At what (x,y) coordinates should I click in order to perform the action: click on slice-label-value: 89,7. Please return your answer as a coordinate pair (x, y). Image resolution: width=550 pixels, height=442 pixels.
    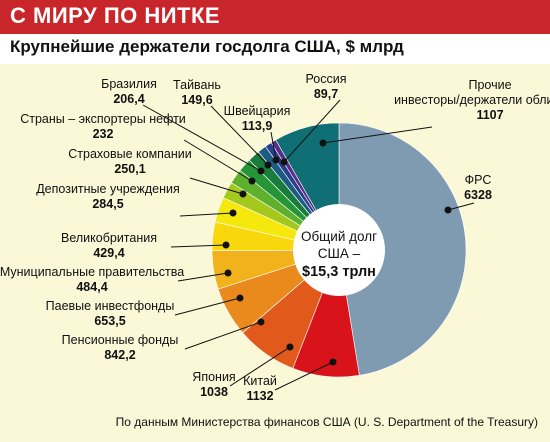
    Looking at the image, I should click on (326, 94).